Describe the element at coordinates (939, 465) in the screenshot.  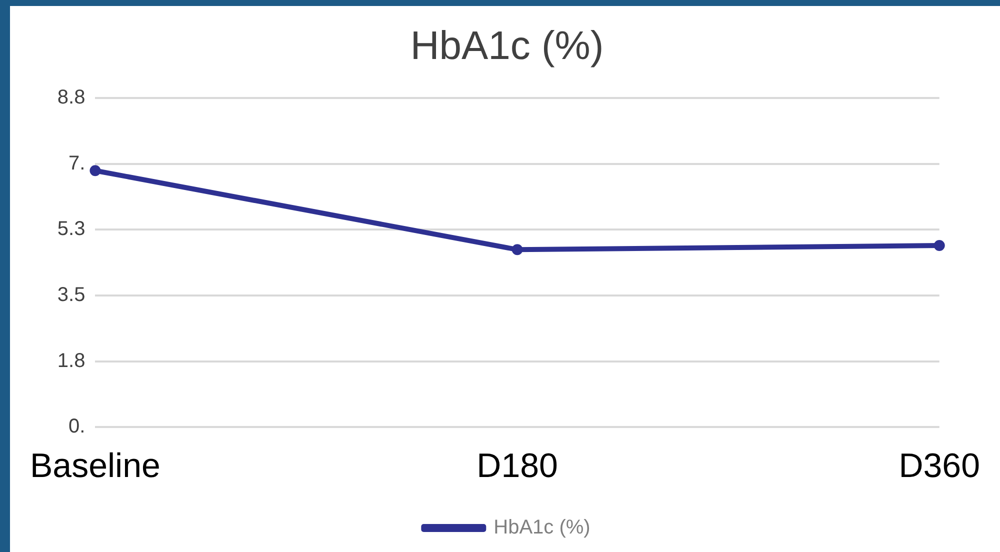
I see `x-tick-label: D360` at that location.